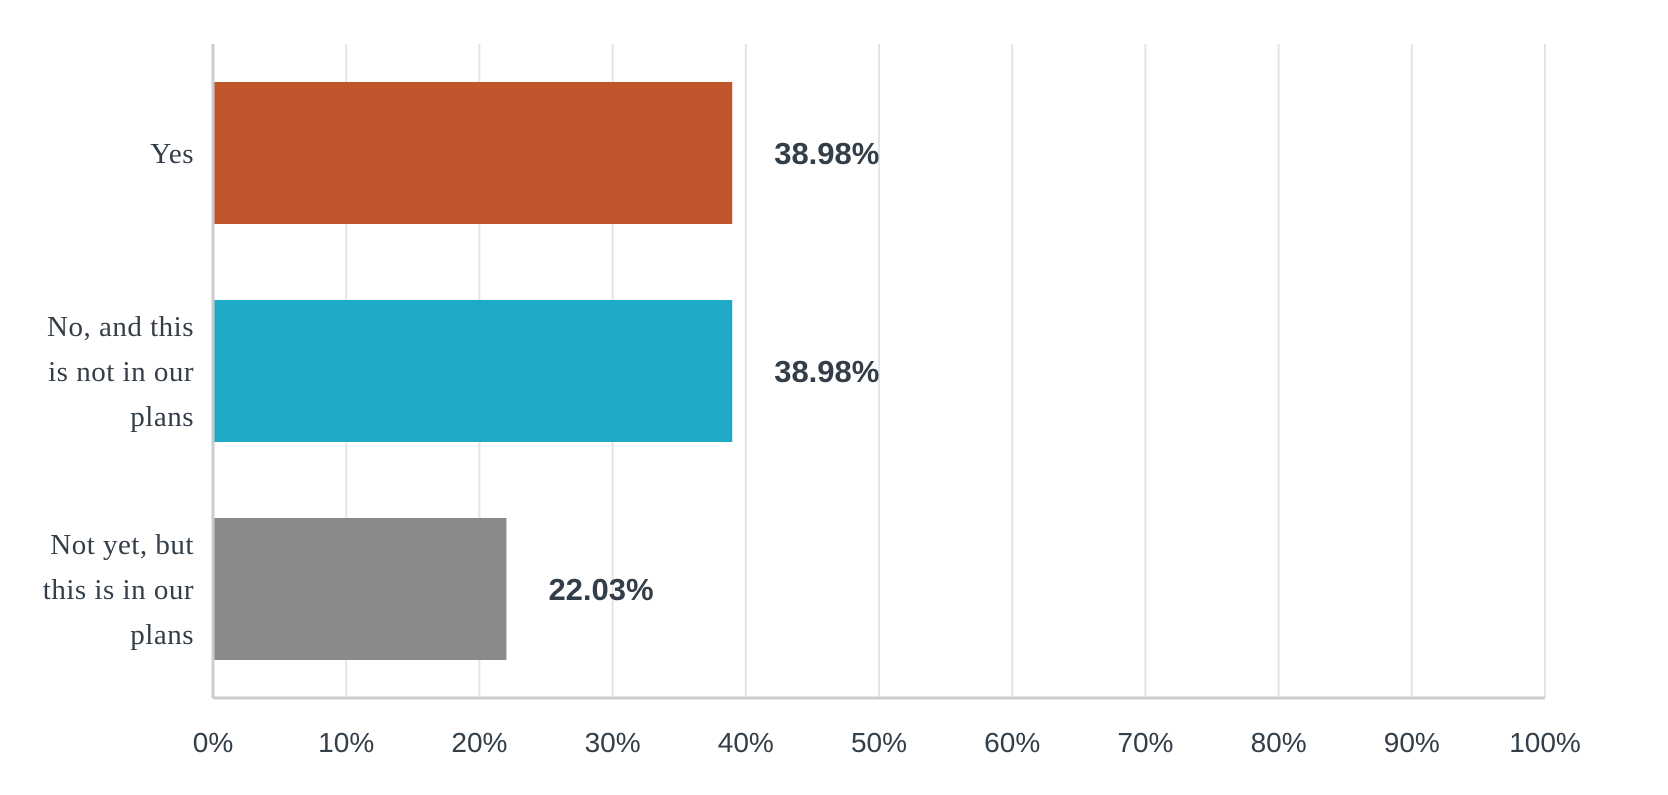 This screenshot has width=1668, height=795. Describe the element at coordinates (1145, 742) in the screenshot. I see `x-tick-label: 70%` at that location.